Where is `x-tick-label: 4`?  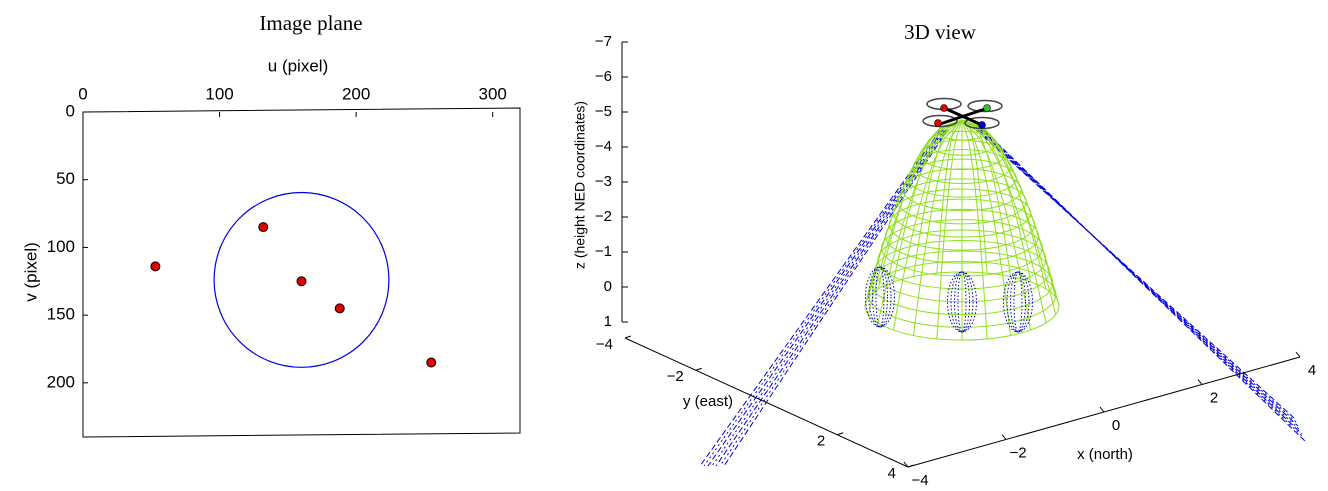 x-tick-label: 4 is located at coordinates (1312, 370).